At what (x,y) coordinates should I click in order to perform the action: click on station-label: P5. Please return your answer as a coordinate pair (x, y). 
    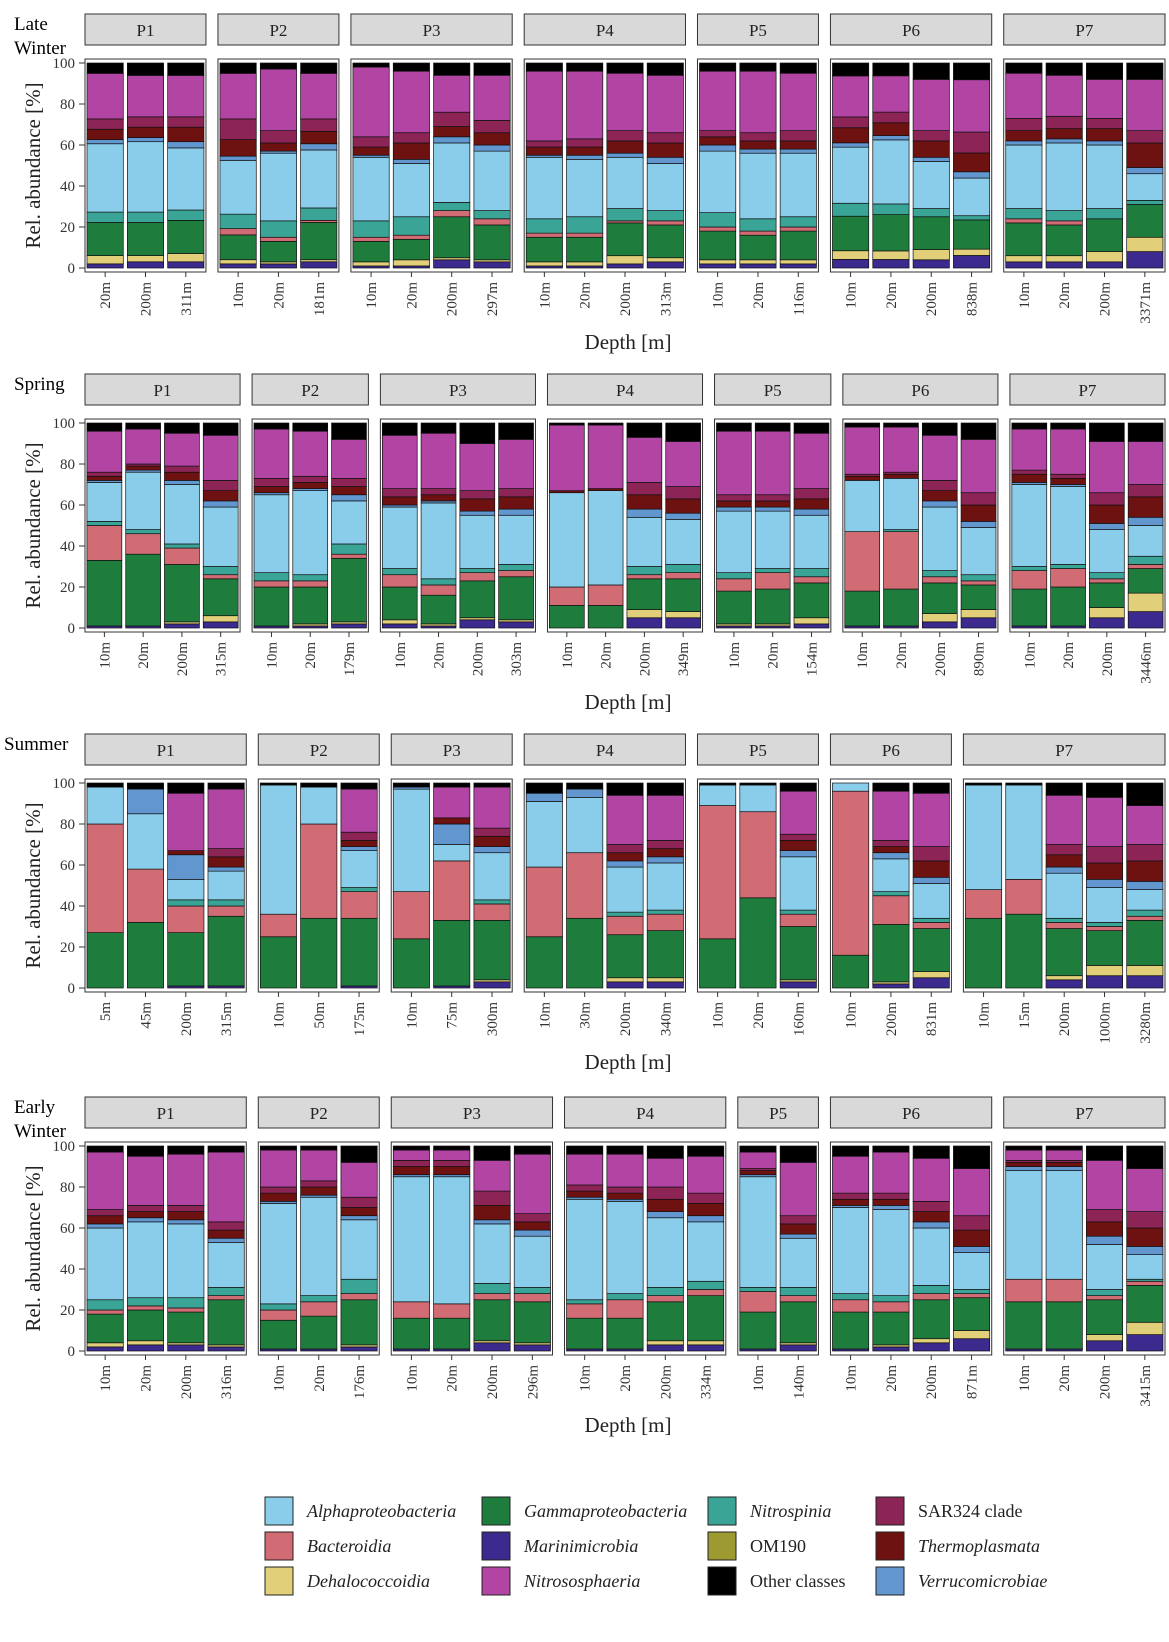
    Looking at the image, I should click on (773, 390).